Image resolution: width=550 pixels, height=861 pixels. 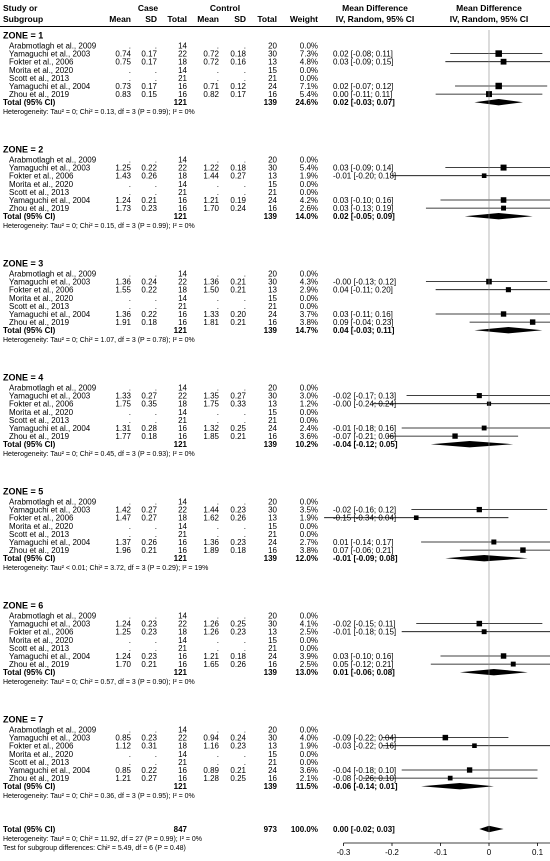 What do you see at coordinates (363, 168) in the screenshot?
I see `ci-value: 0.03 [-0.09; 0.14]` at bounding box center [363, 168].